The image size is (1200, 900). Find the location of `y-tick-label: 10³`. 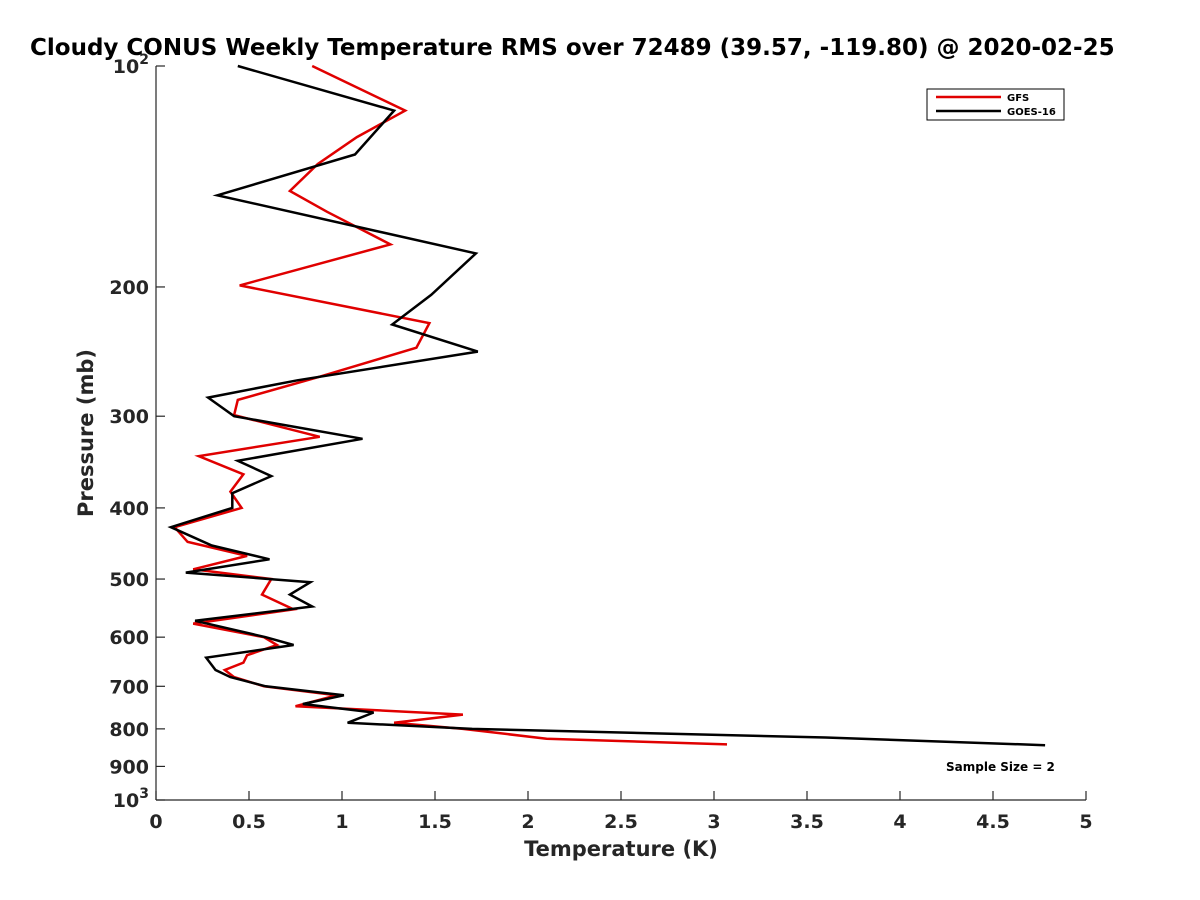

y-tick-label: 10³ is located at coordinates (131, 799).